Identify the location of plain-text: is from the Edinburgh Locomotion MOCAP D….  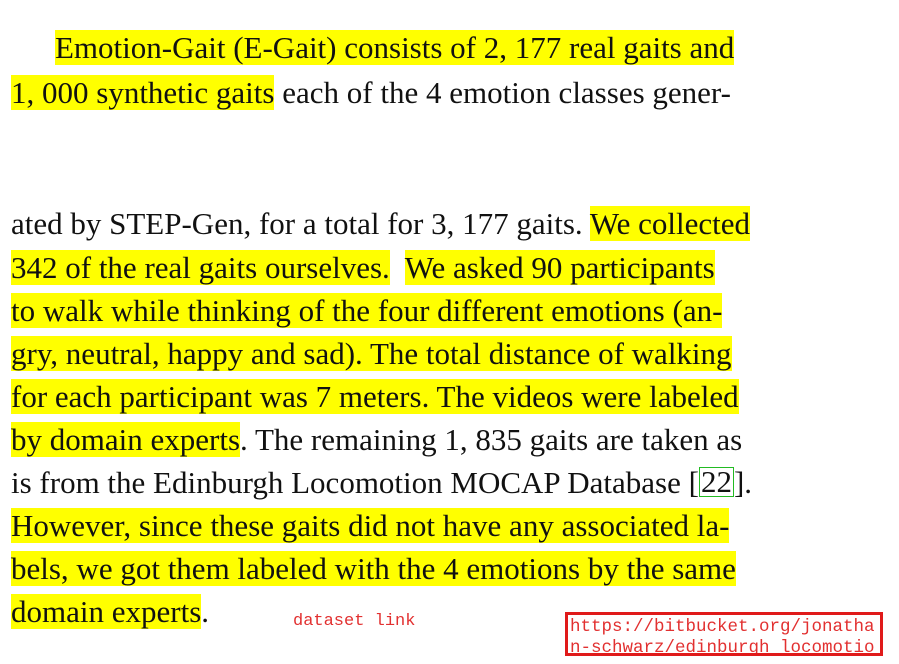
(355, 482).